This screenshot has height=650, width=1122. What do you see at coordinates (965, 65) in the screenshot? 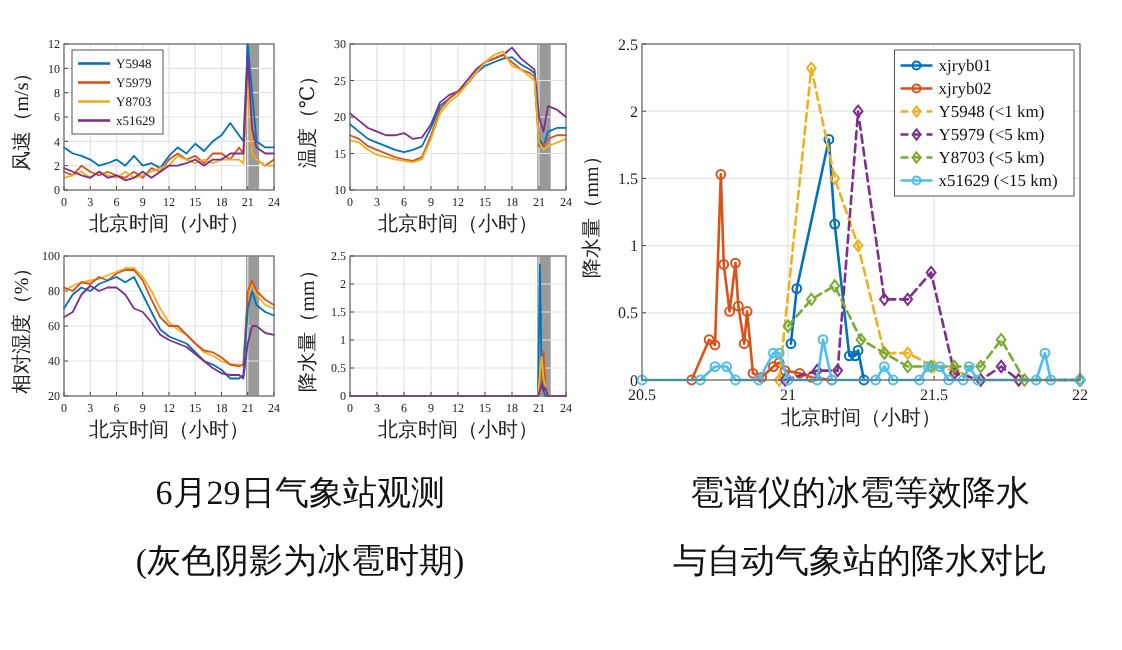
I see `legend-label: xjryb01` at bounding box center [965, 65].